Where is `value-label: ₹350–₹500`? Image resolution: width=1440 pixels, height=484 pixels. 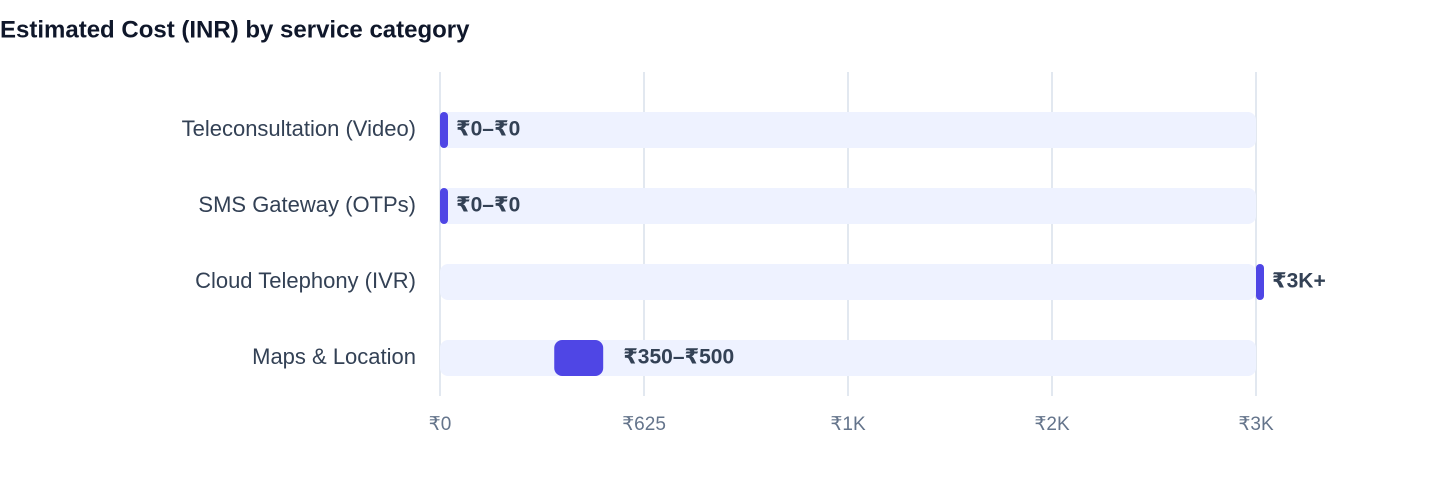 value-label: ₹350–₹500 is located at coordinates (678, 357).